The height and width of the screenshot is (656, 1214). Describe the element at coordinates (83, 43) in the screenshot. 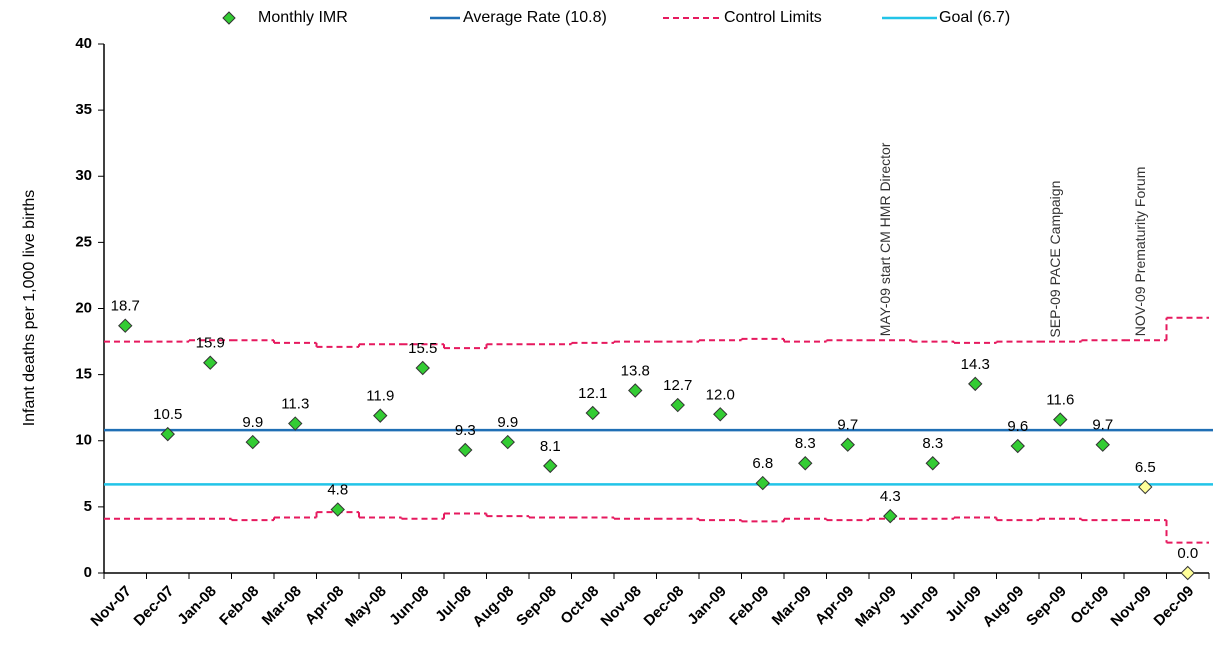

I see `y-tick-label: 40` at that location.